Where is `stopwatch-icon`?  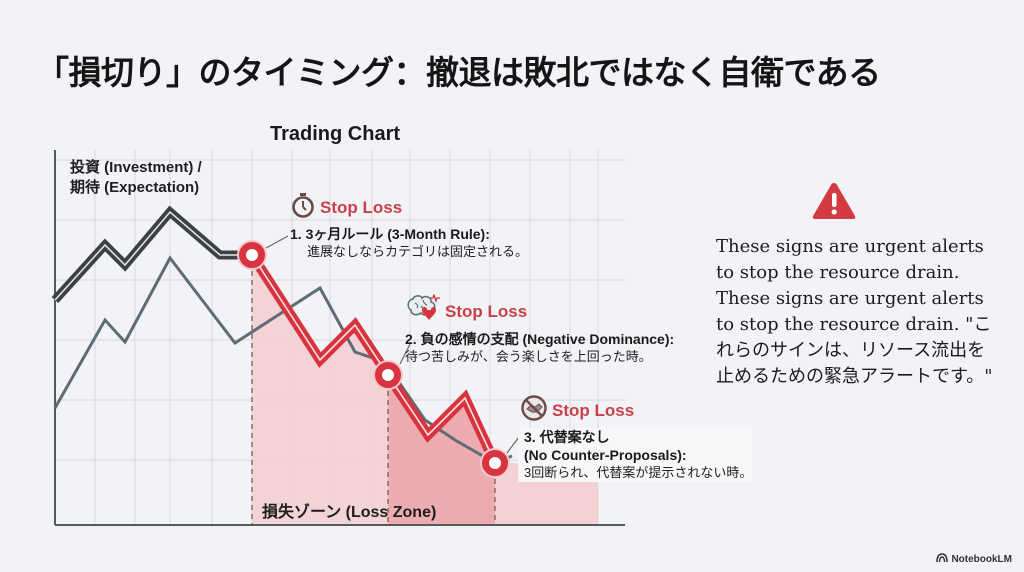
stopwatch-icon is located at coordinates (303, 207).